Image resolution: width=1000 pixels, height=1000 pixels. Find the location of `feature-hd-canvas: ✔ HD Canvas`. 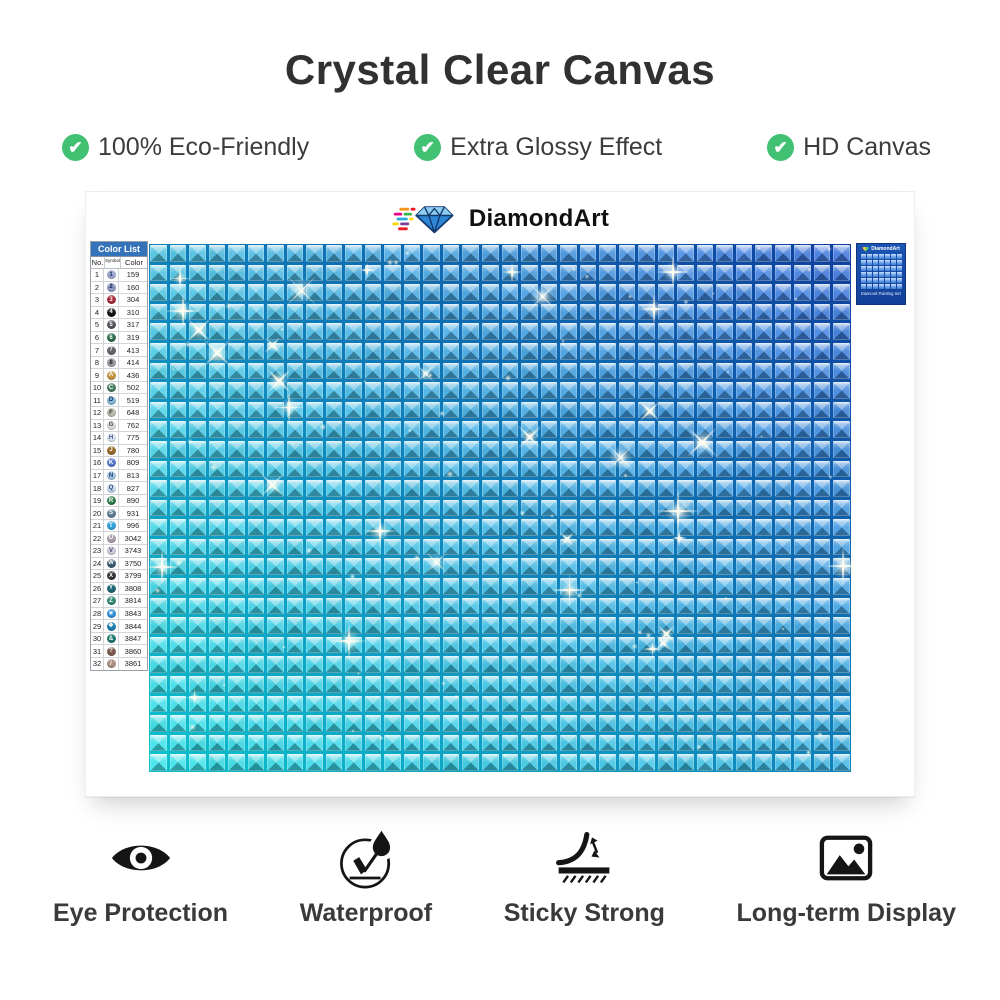

feature-hd-canvas: ✔ HD Canvas is located at coordinates (849, 147).